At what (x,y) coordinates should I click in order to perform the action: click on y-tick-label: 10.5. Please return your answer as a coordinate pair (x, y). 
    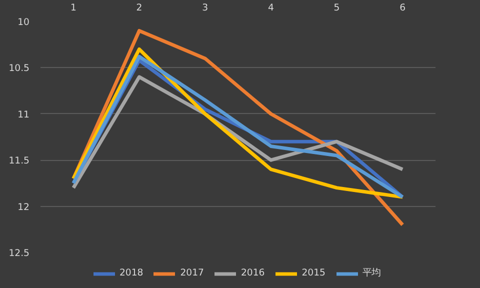
    Looking at the image, I should click on (19, 68).